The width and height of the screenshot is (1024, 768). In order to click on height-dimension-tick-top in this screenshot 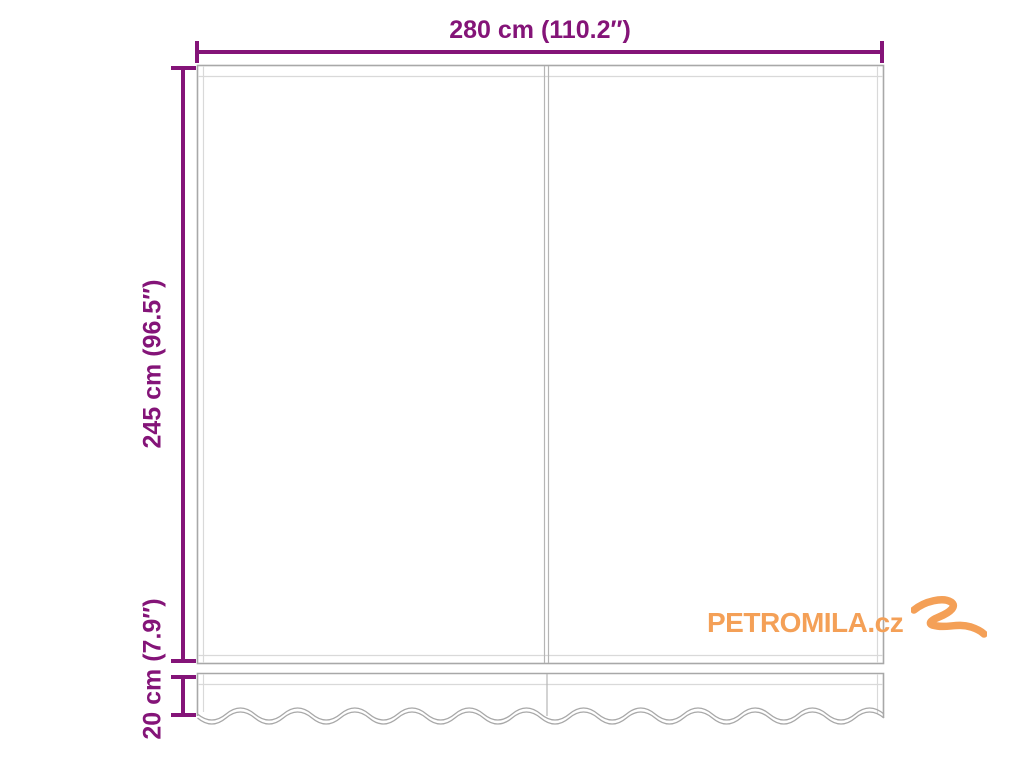, I will do `click(183, 68)`.